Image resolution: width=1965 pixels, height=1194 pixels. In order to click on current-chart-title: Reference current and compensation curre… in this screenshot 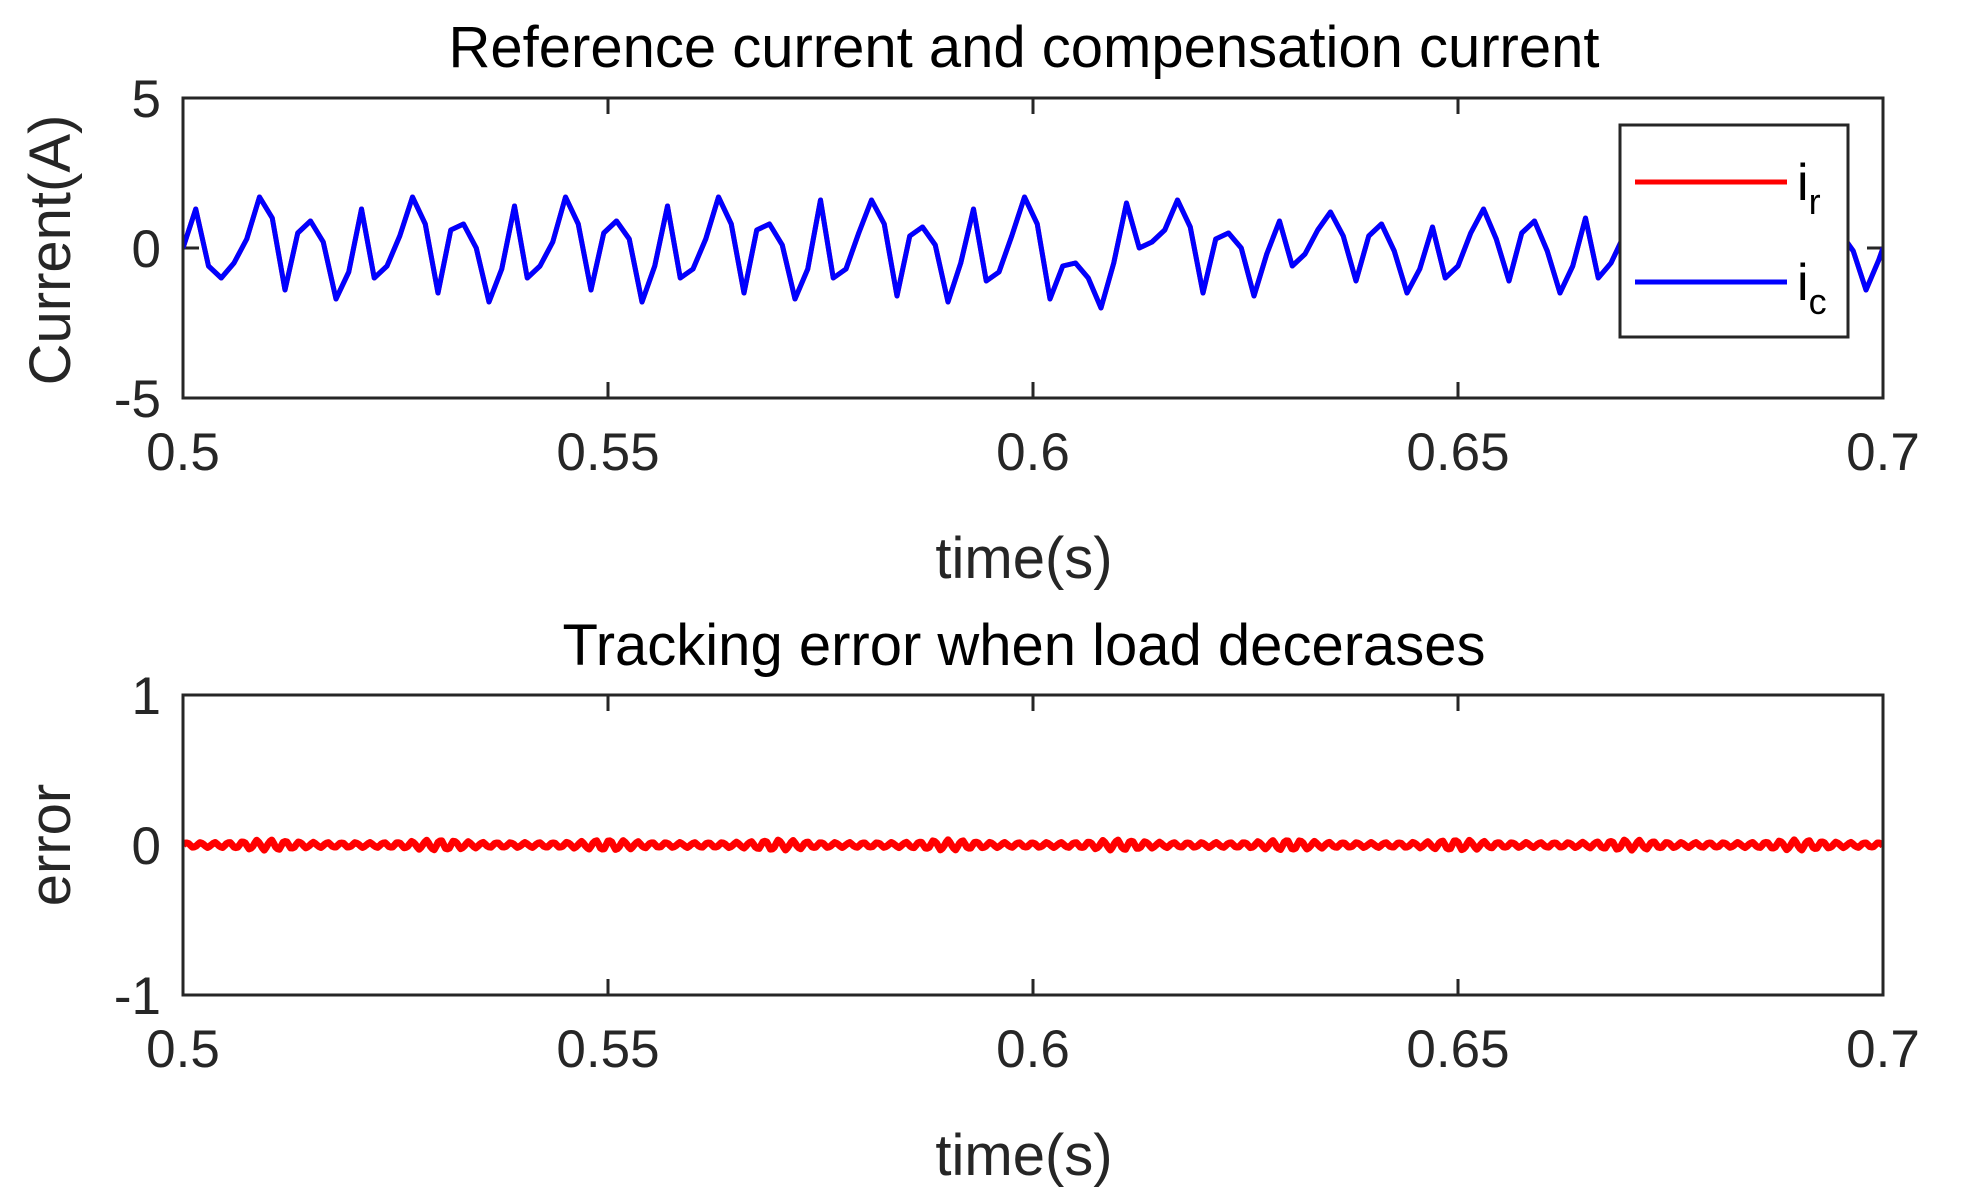, I will do `click(1024, 47)`.